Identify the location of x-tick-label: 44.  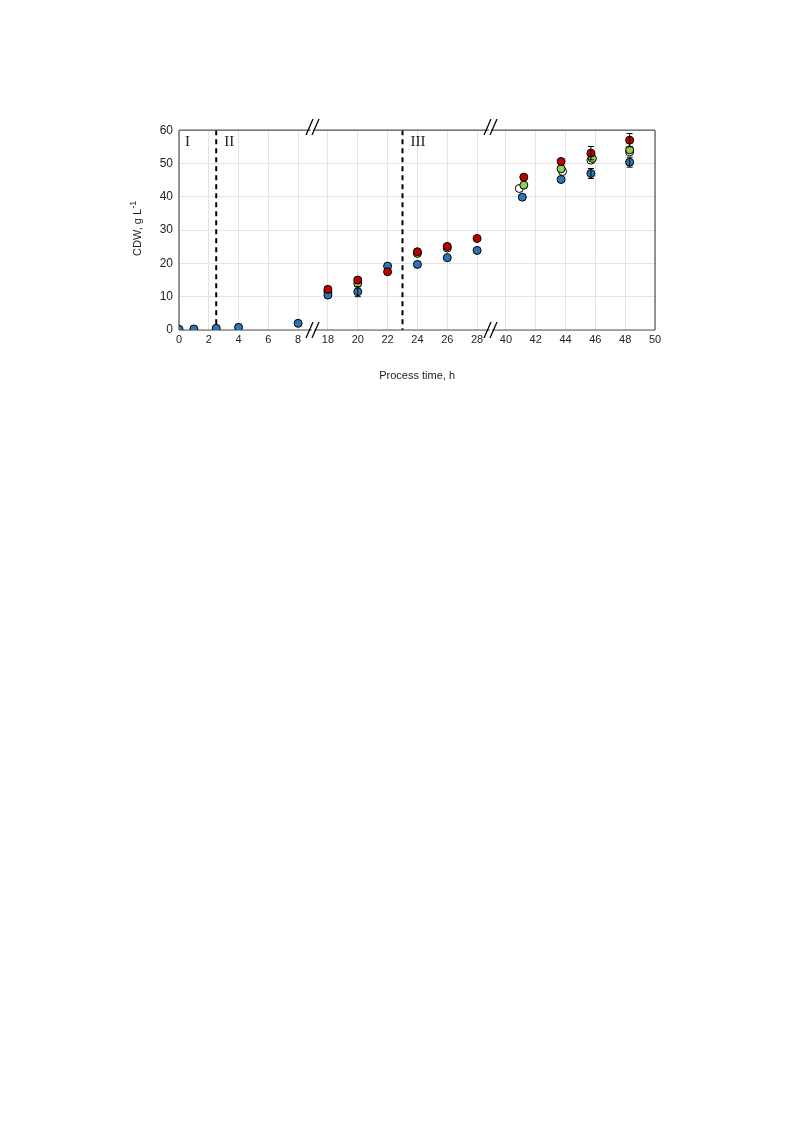
(566, 338).